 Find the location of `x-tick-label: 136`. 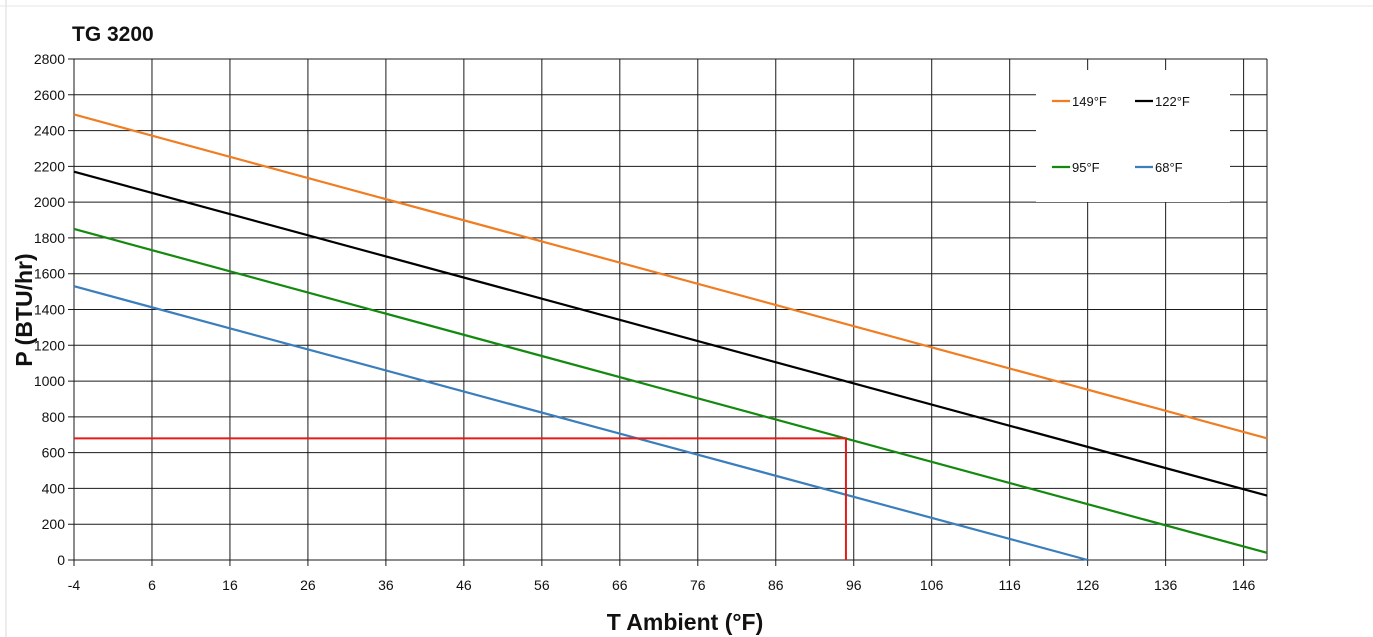

x-tick-label: 136 is located at coordinates (1166, 585).